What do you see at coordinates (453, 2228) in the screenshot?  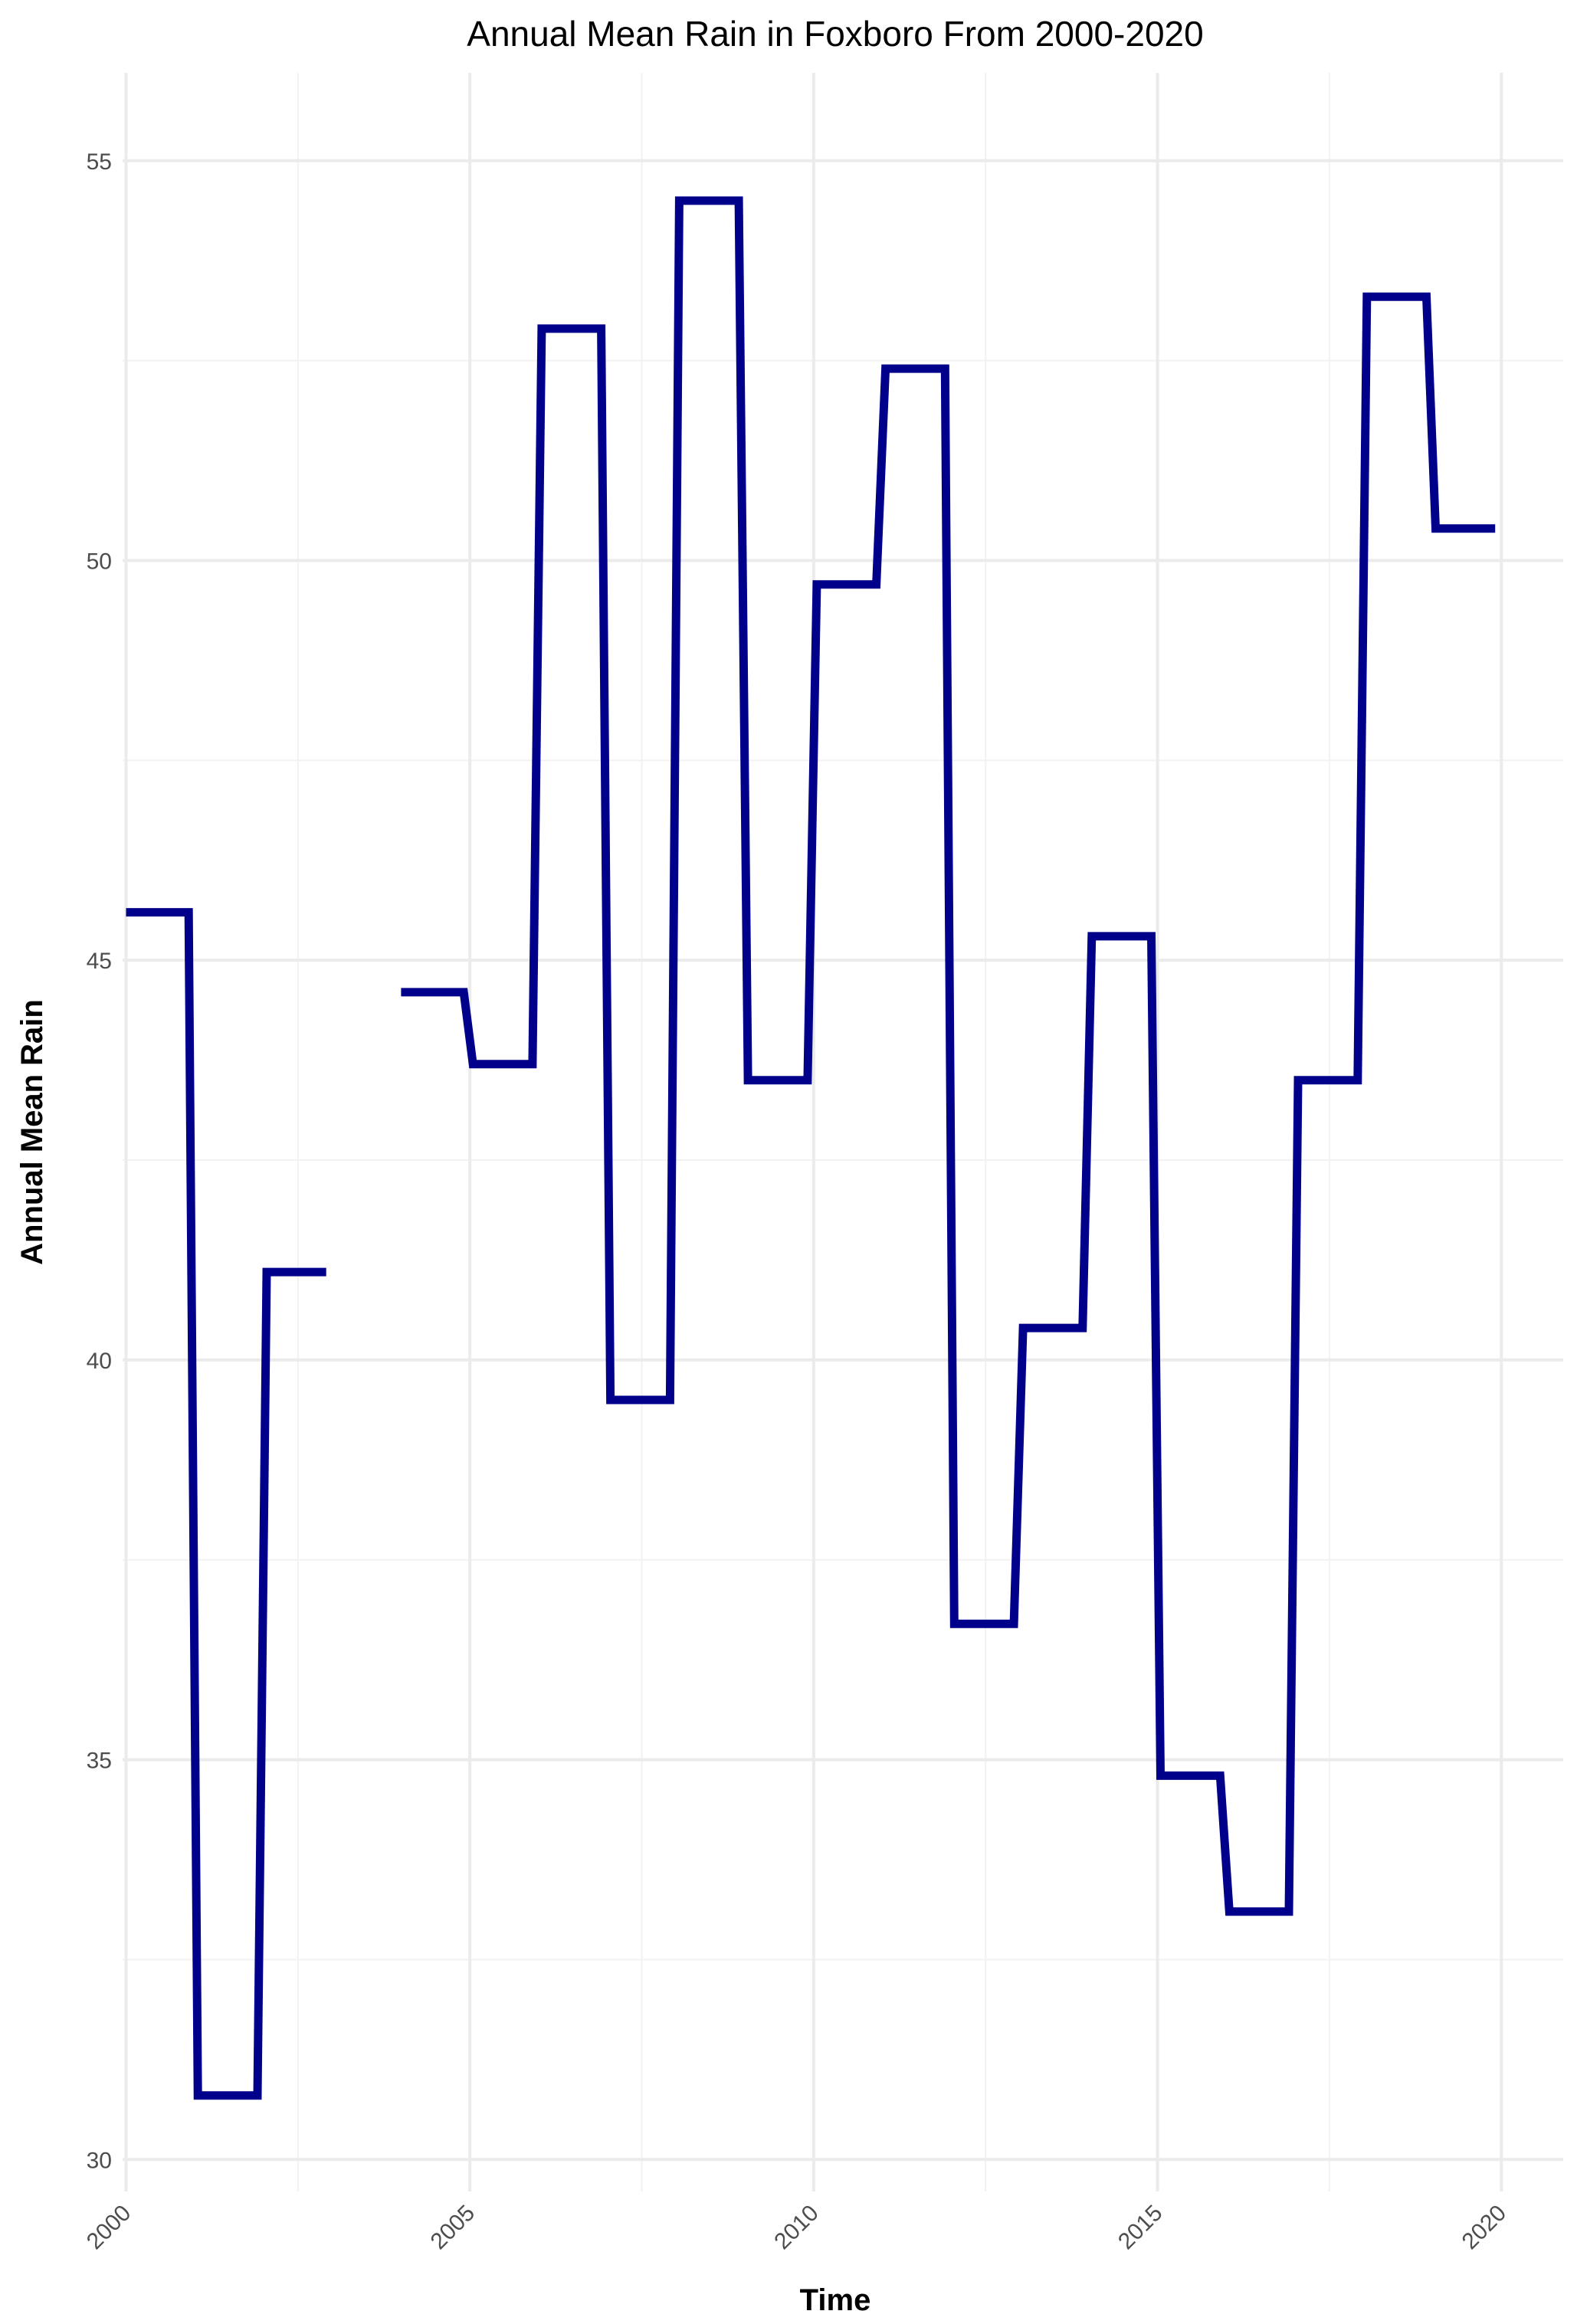 I see `x-tick-label: 2005` at bounding box center [453, 2228].